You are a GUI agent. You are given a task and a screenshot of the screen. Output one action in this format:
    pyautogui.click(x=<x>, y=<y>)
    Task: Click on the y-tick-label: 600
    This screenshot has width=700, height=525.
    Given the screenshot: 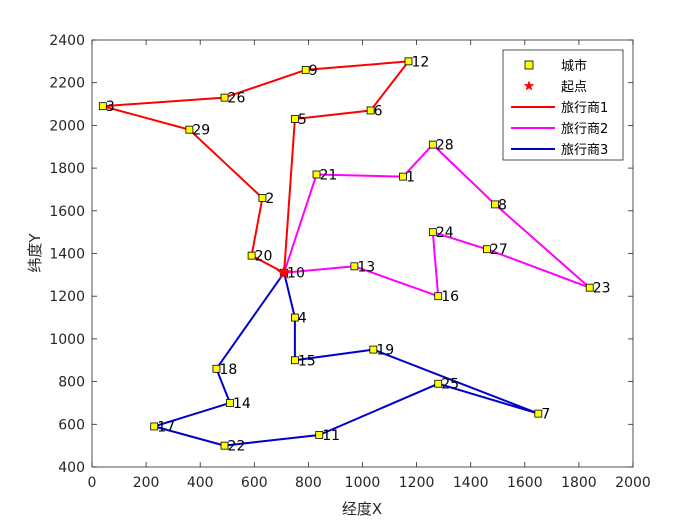 What is the action you would take?
    pyautogui.click(x=71, y=425)
    